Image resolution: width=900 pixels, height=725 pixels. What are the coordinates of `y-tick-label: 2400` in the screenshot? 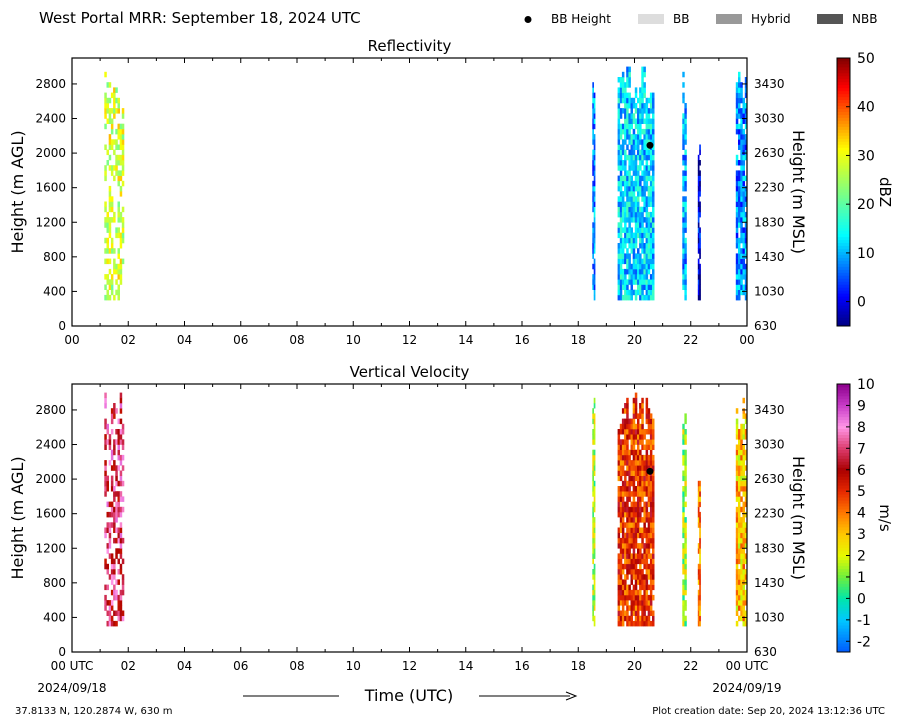 It's located at (50, 445).